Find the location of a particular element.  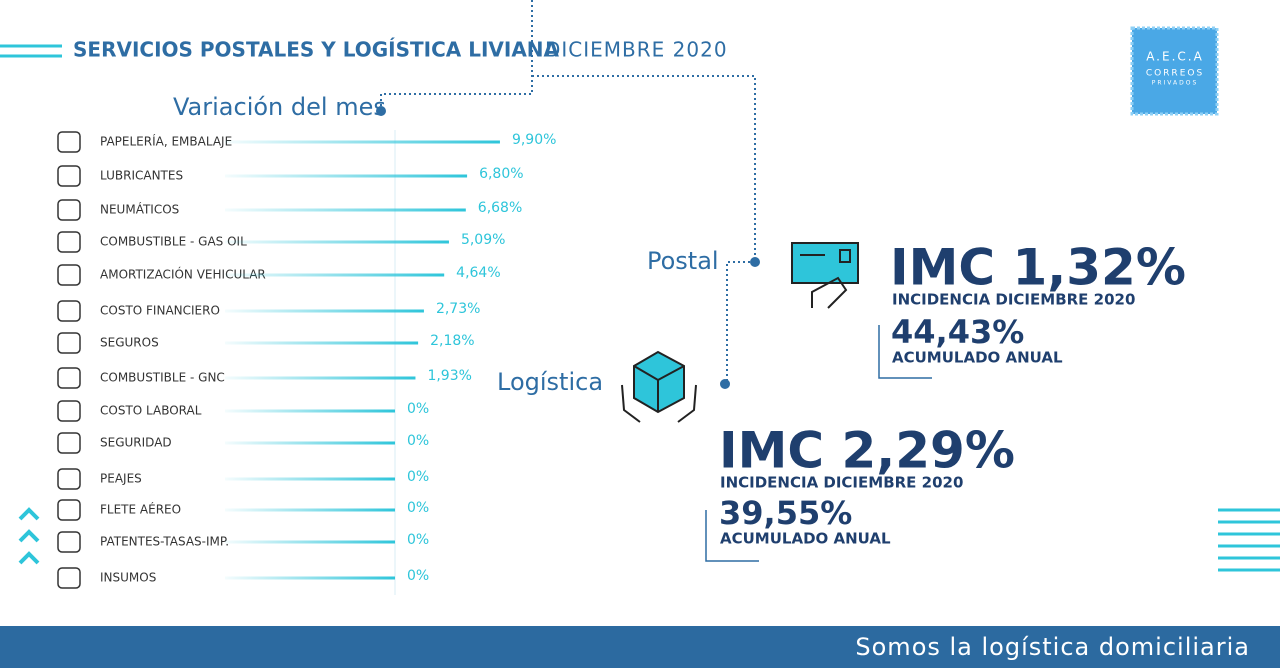

category-label: NEUMÁTICOS is located at coordinates (139, 209).